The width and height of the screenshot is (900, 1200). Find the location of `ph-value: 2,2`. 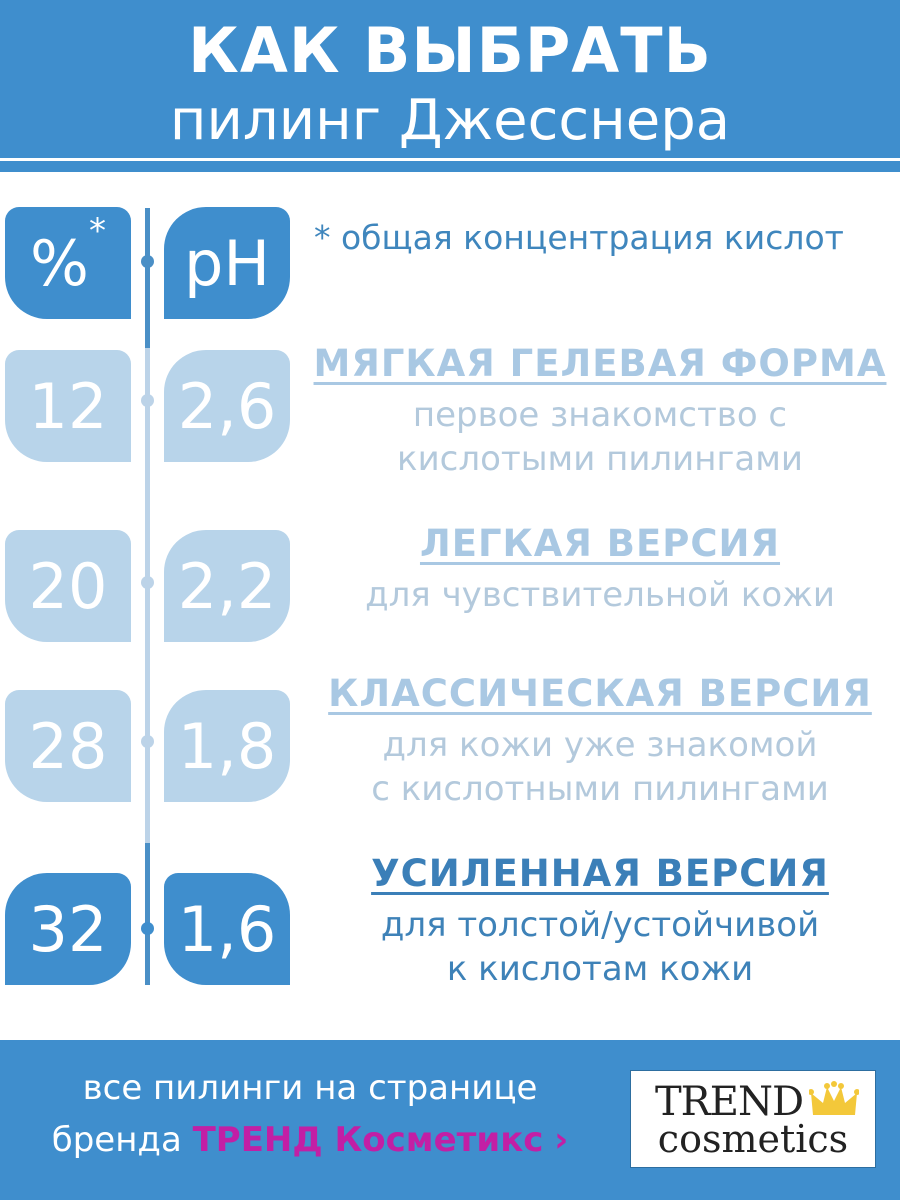

ph-value: 2,2 is located at coordinates (227, 586).